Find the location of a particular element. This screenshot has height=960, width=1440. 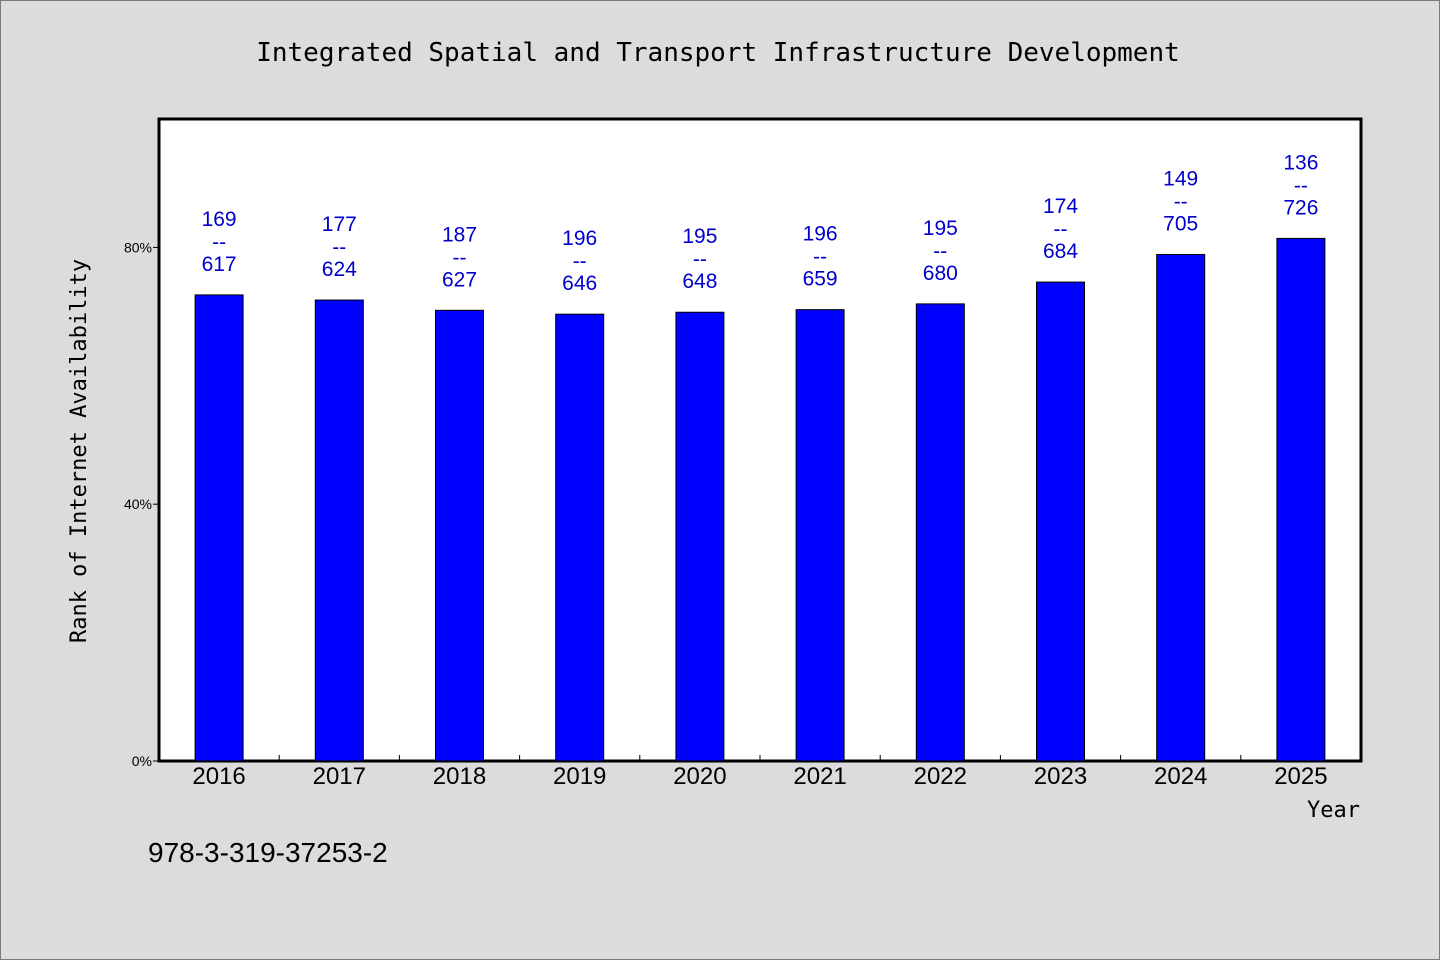

data-label: 659 is located at coordinates (820, 279).